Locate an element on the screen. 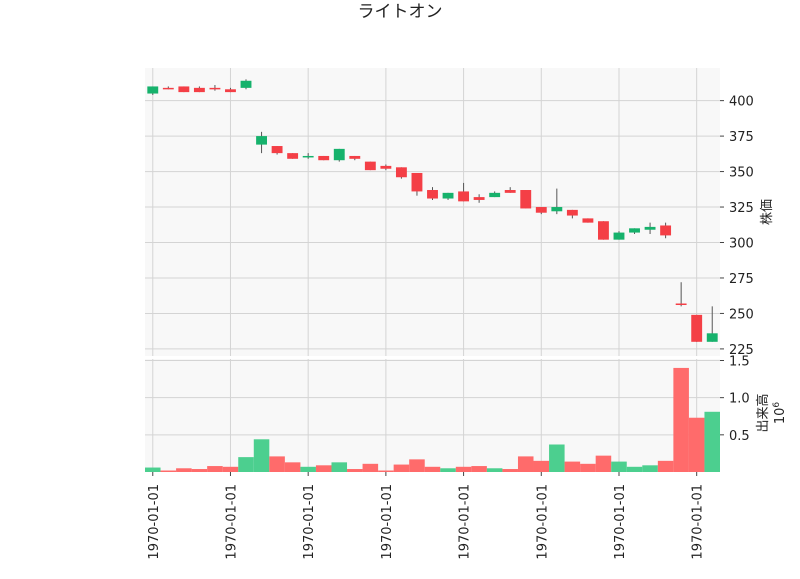  price-tick-label: 400 is located at coordinates (741, 102).